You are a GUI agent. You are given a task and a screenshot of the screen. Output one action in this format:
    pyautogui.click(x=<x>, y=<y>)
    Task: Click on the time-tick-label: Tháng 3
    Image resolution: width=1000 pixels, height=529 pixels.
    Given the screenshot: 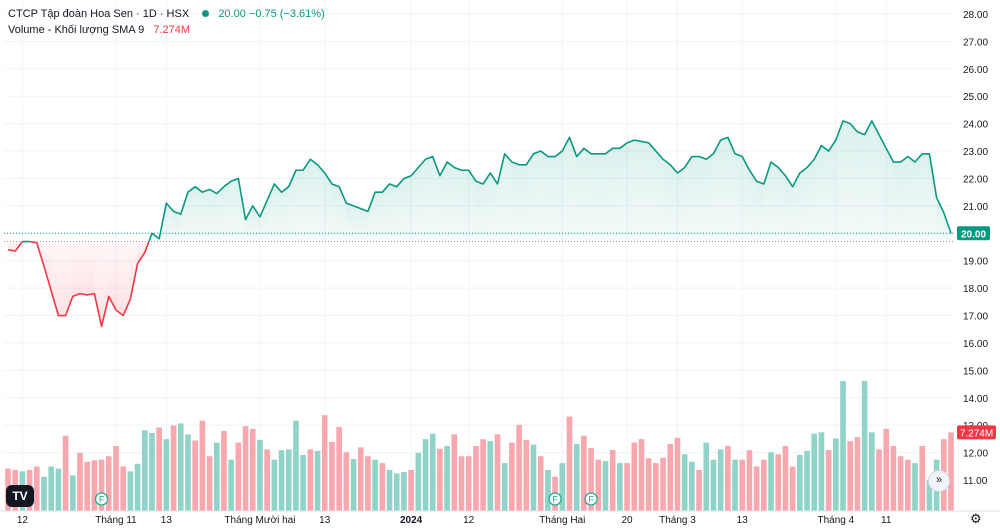 What is the action you would take?
    pyautogui.click(x=677, y=520)
    